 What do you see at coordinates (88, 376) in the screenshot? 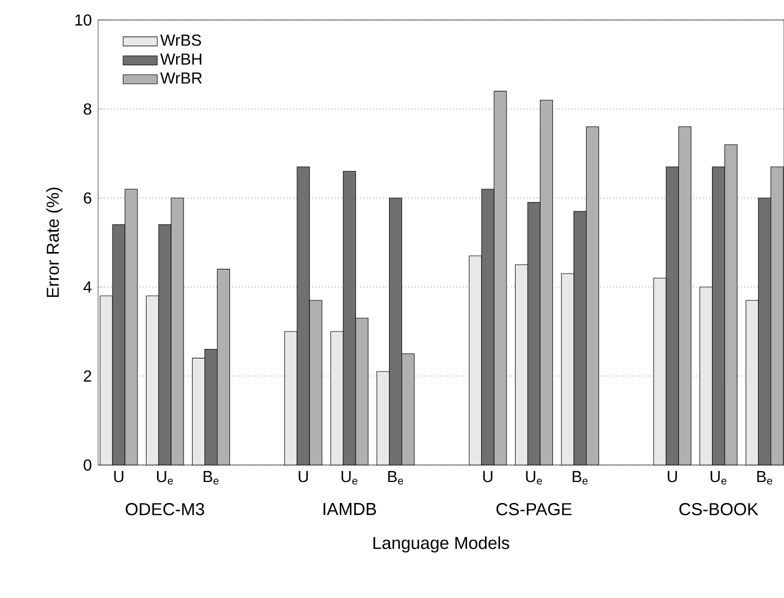
I see `y-tick-label: 2` at bounding box center [88, 376].